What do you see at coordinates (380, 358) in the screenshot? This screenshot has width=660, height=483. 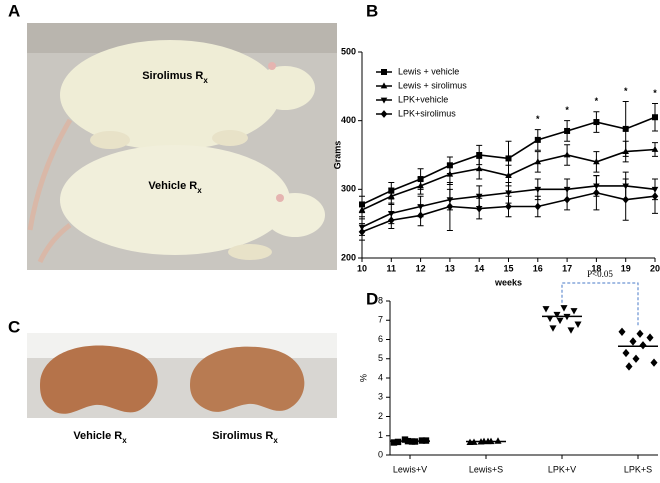 I see `y-tick-label: 5` at bounding box center [380, 358].